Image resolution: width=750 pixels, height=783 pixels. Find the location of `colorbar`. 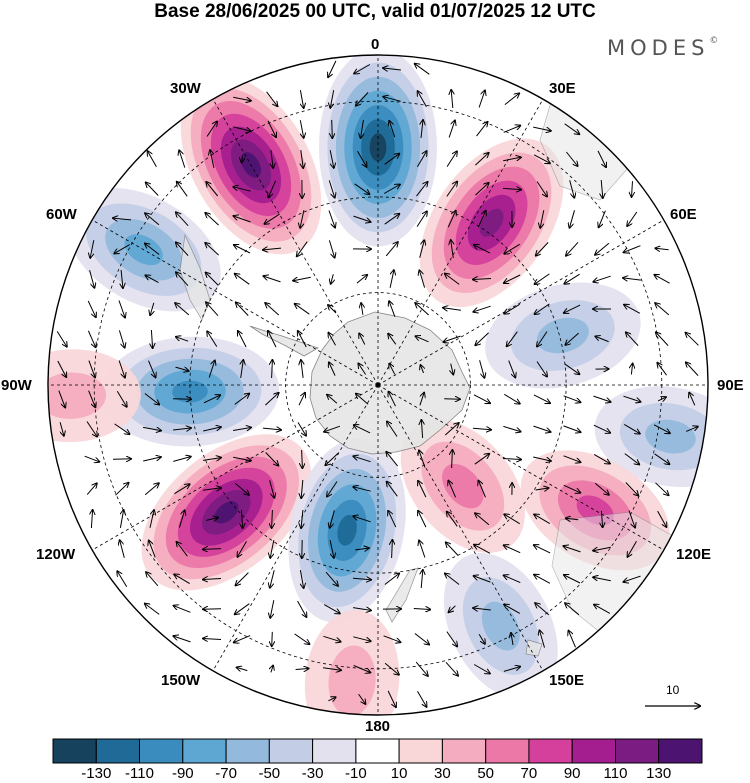

colorbar is located at coordinates (377, 751).